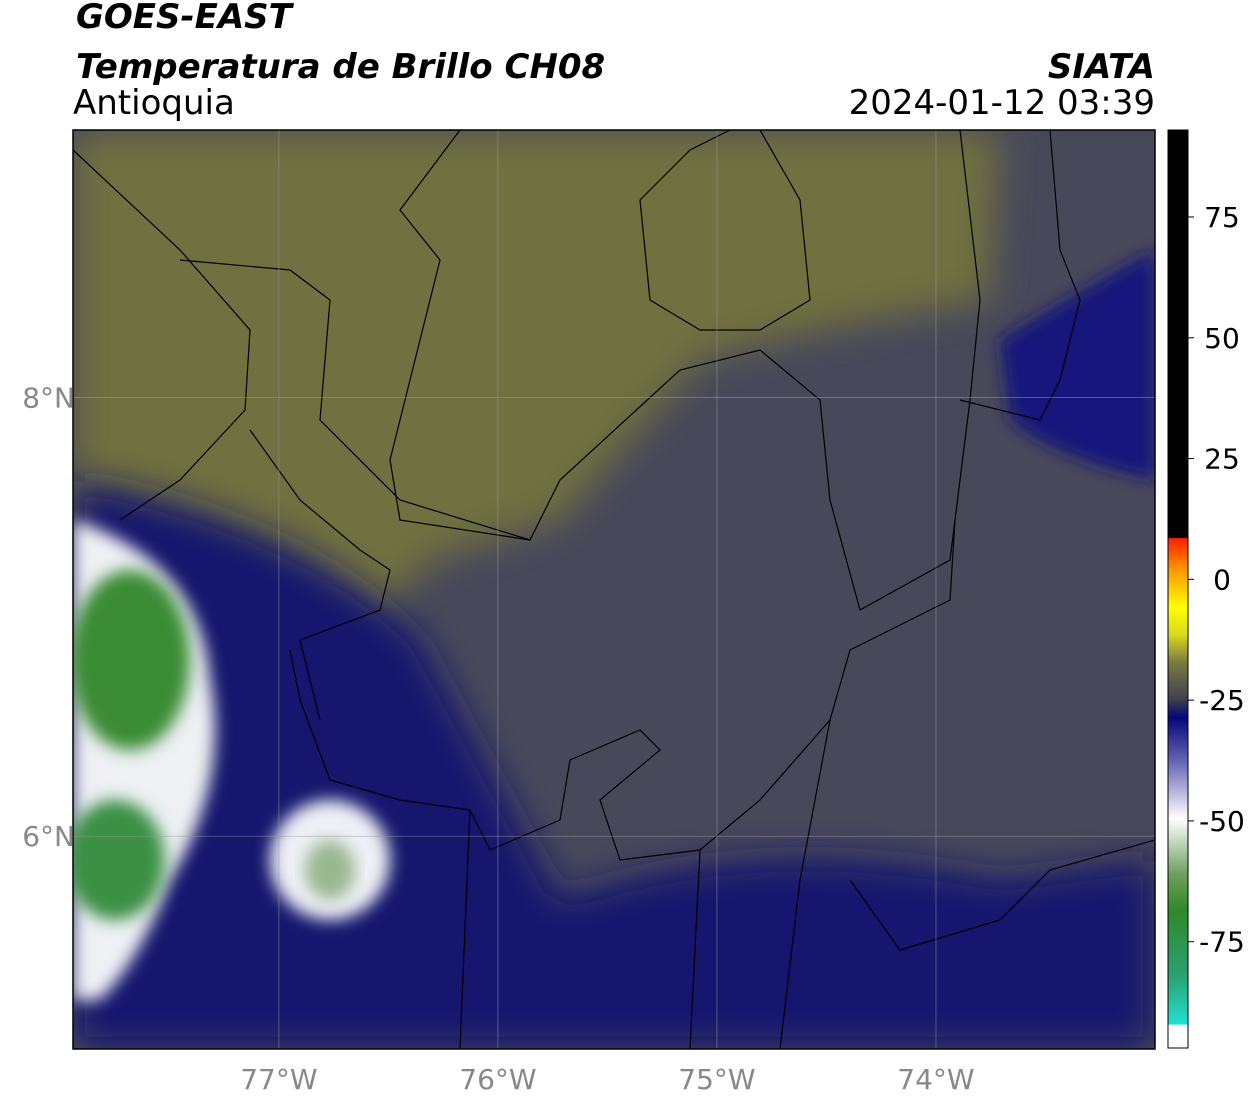 The image size is (1252, 1099). I want to click on colorbar-tick-label: -50, so click(1222, 821).